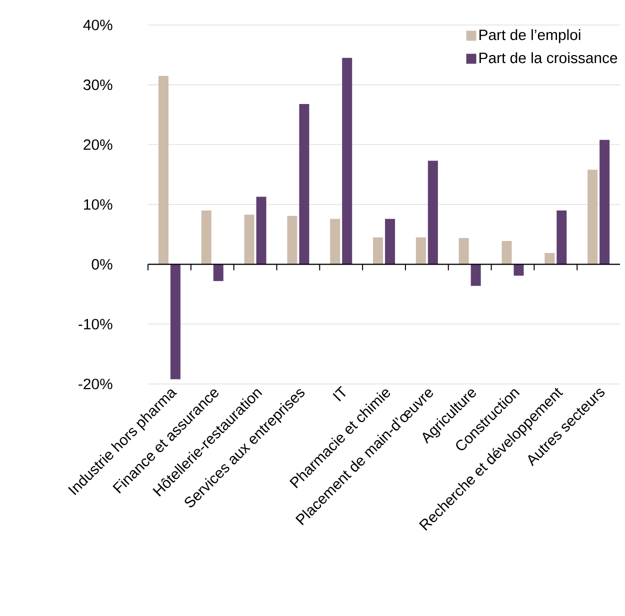 This screenshot has height=616, width=625. I want to click on y-tick-label: 10%, so click(98, 204).